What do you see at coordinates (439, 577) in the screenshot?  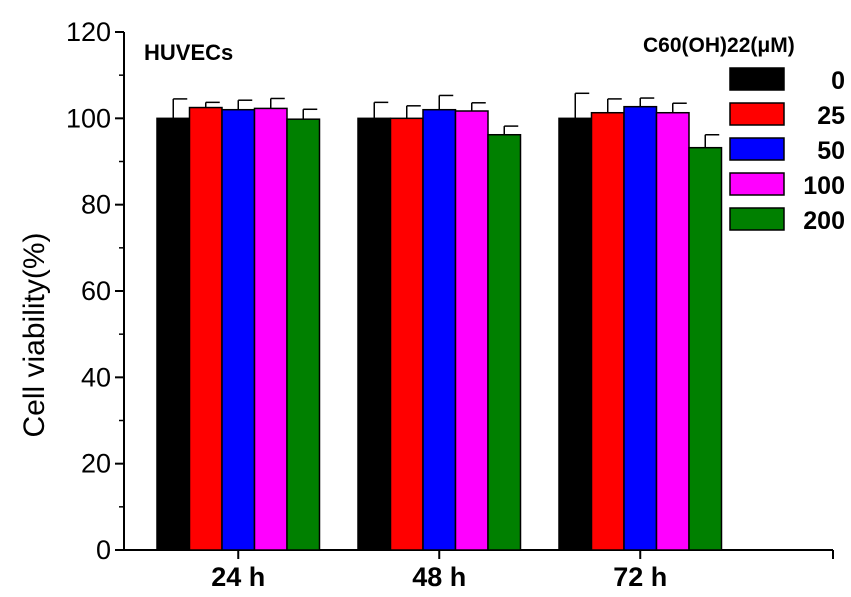 I see `x-tick-label: 48 h` at bounding box center [439, 577].